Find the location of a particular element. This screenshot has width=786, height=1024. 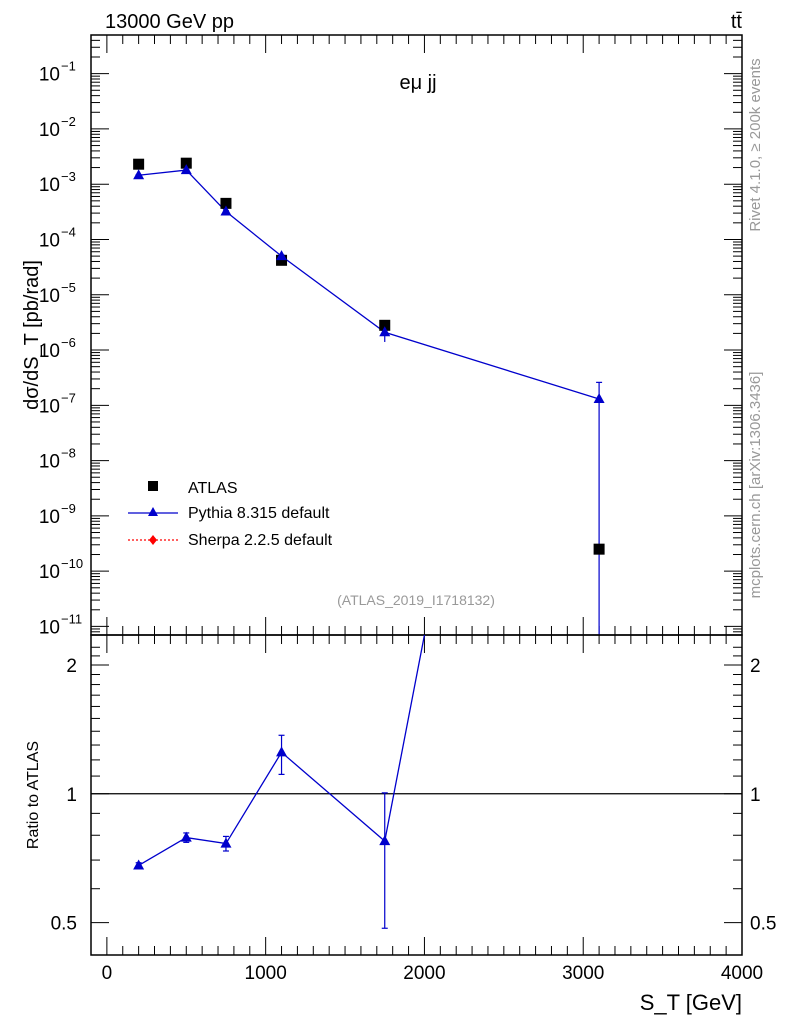

ratio-series-group is located at coordinates (279, 781).